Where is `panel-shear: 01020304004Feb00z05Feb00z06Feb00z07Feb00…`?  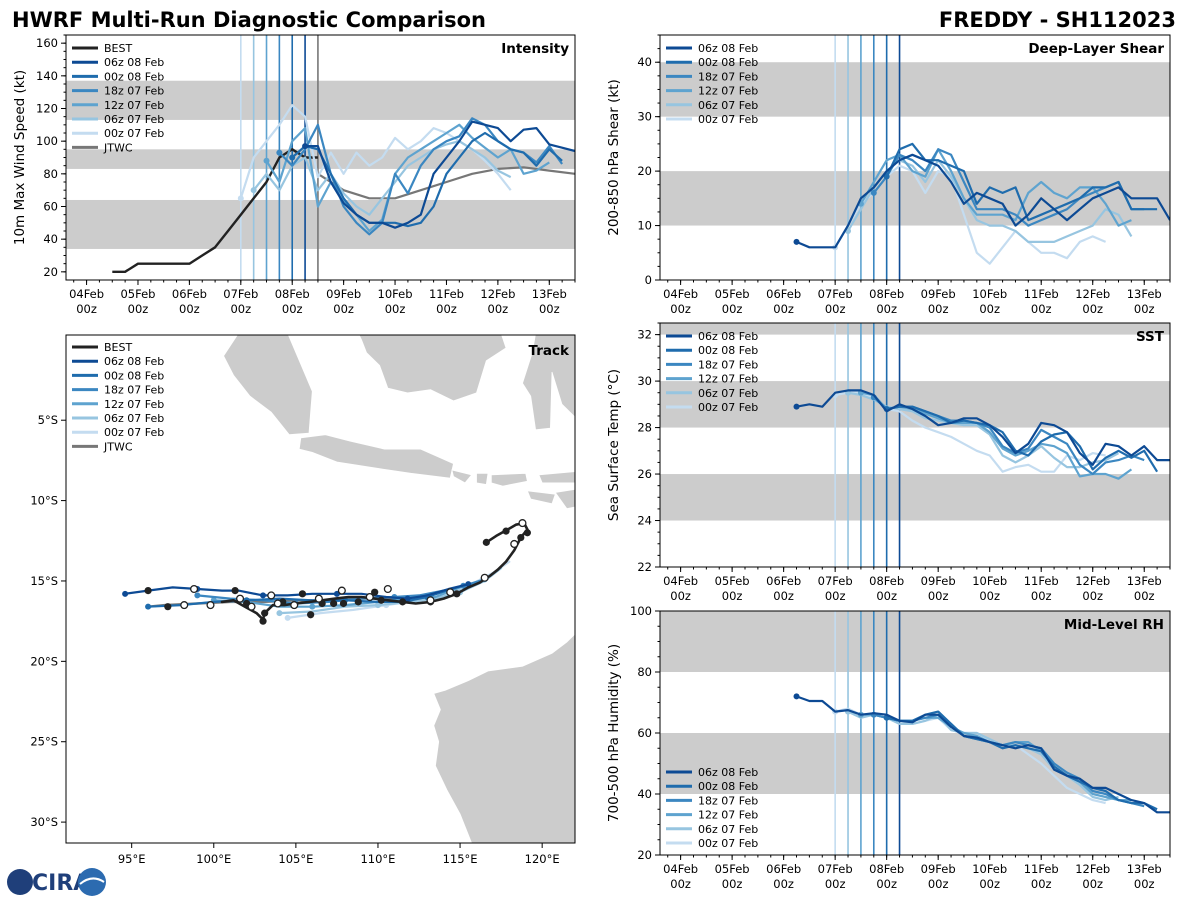
panel-shear: 01020304004Feb00z05Feb00z06Feb00z07Feb00… is located at coordinates (888, 175).